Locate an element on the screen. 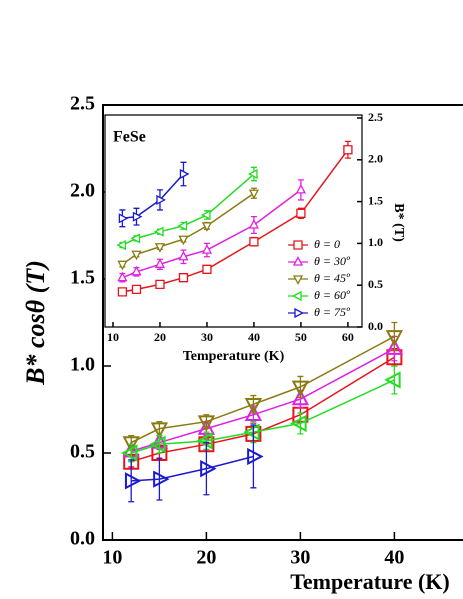  annotation: FeSe is located at coordinates (129, 137).